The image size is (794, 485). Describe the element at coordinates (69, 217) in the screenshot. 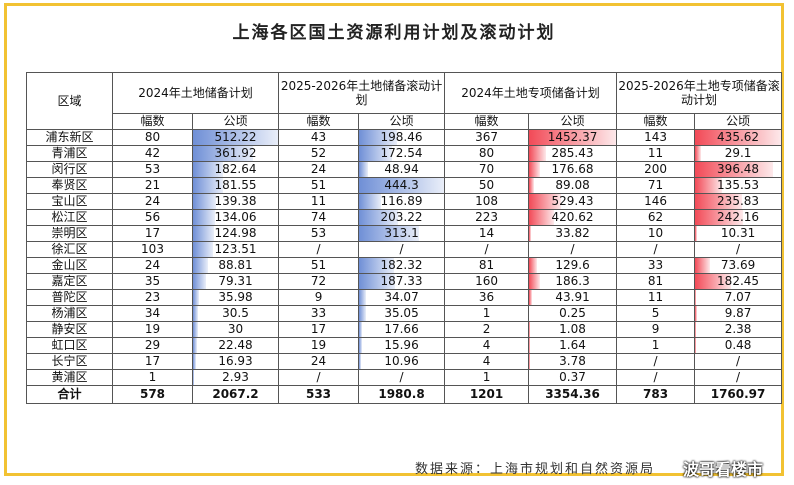

I see `district-cell: 松江区` at that location.